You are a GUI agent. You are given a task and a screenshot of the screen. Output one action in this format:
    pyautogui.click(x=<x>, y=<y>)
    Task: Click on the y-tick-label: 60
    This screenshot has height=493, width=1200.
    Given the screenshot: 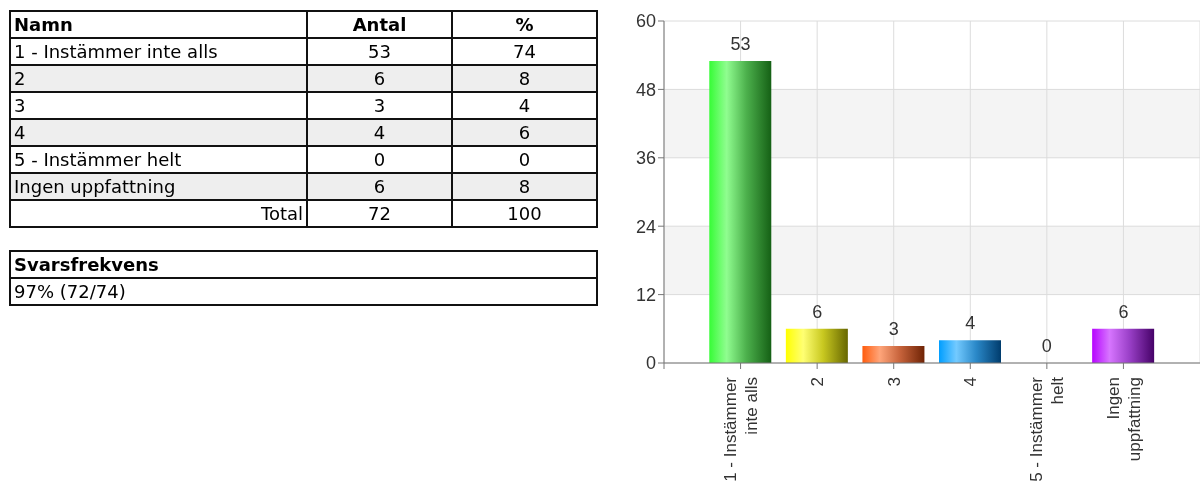 What is the action you would take?
    pyautogui.click(x=645, y=21)
    